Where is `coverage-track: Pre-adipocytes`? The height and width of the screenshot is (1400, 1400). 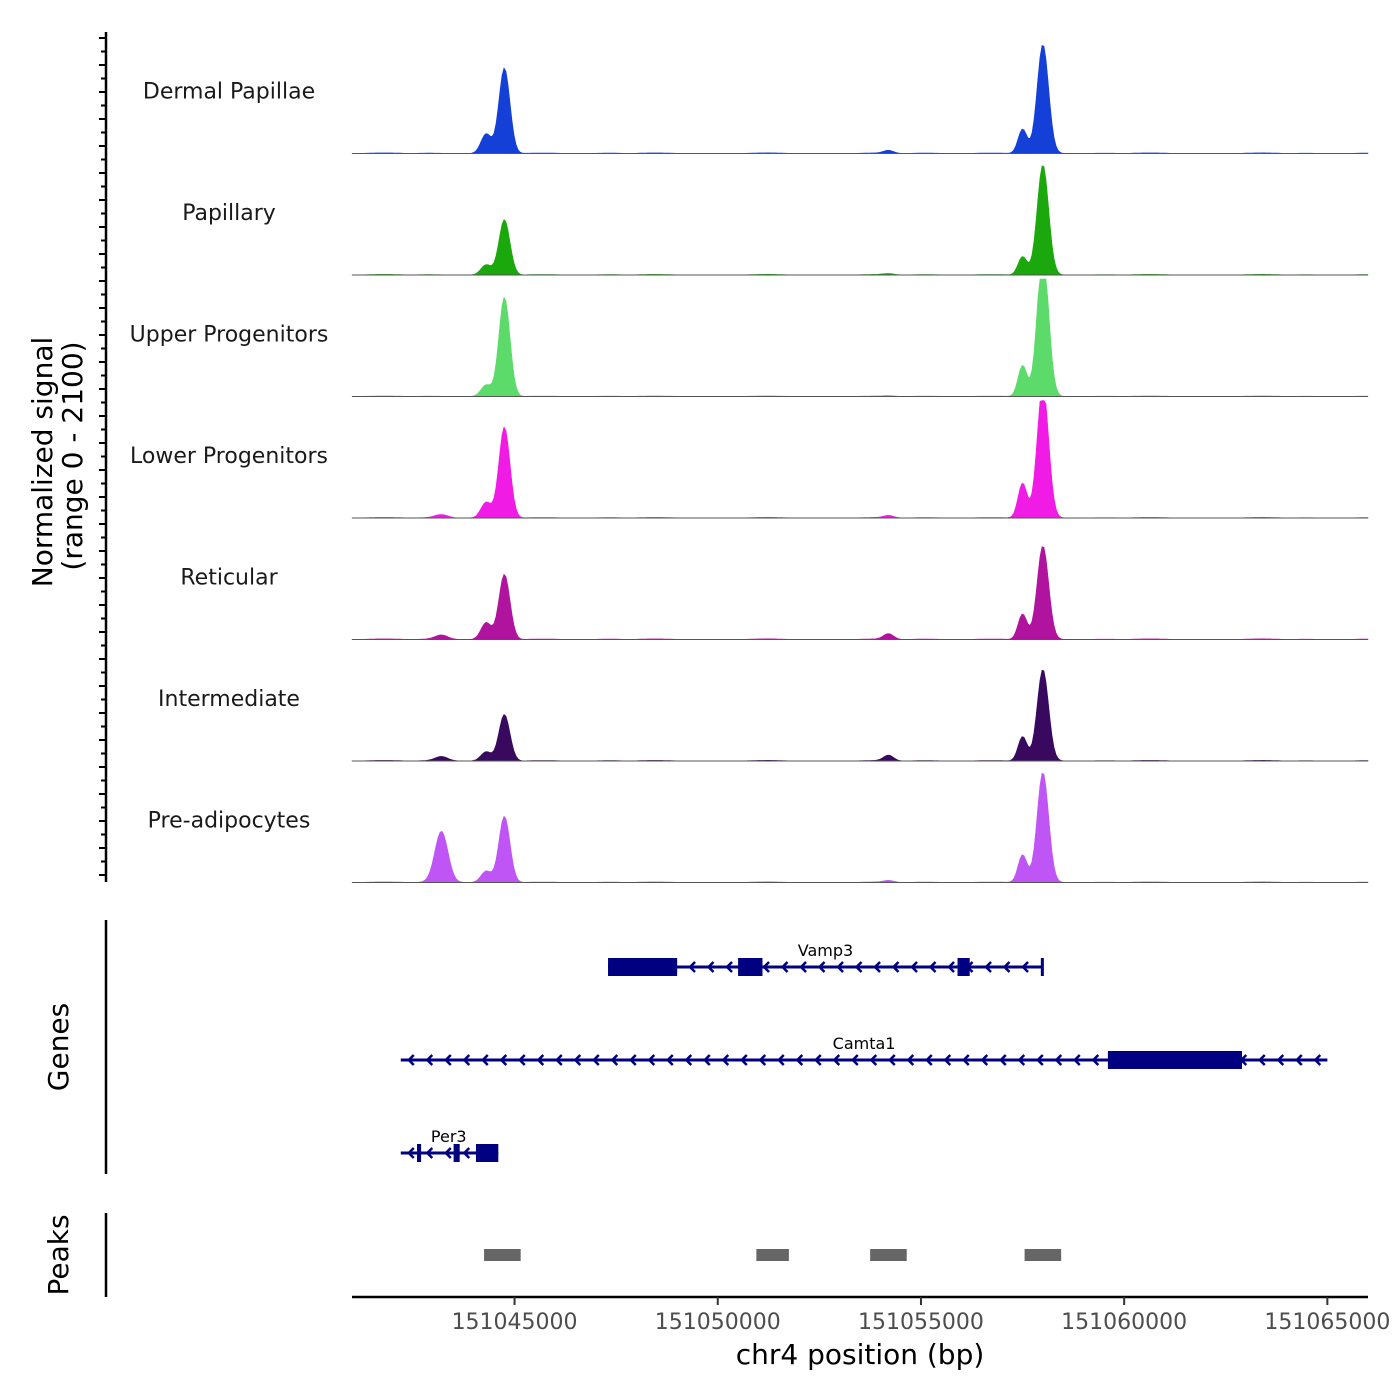
coverage-track: Pre-adipocytes is located at coordinates (758, 827).